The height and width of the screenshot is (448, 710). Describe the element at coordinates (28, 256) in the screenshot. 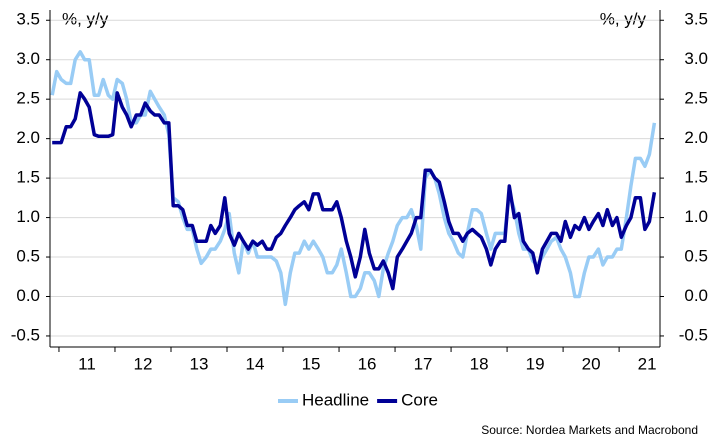

I see `y-tick-label: 0.5` at that location.